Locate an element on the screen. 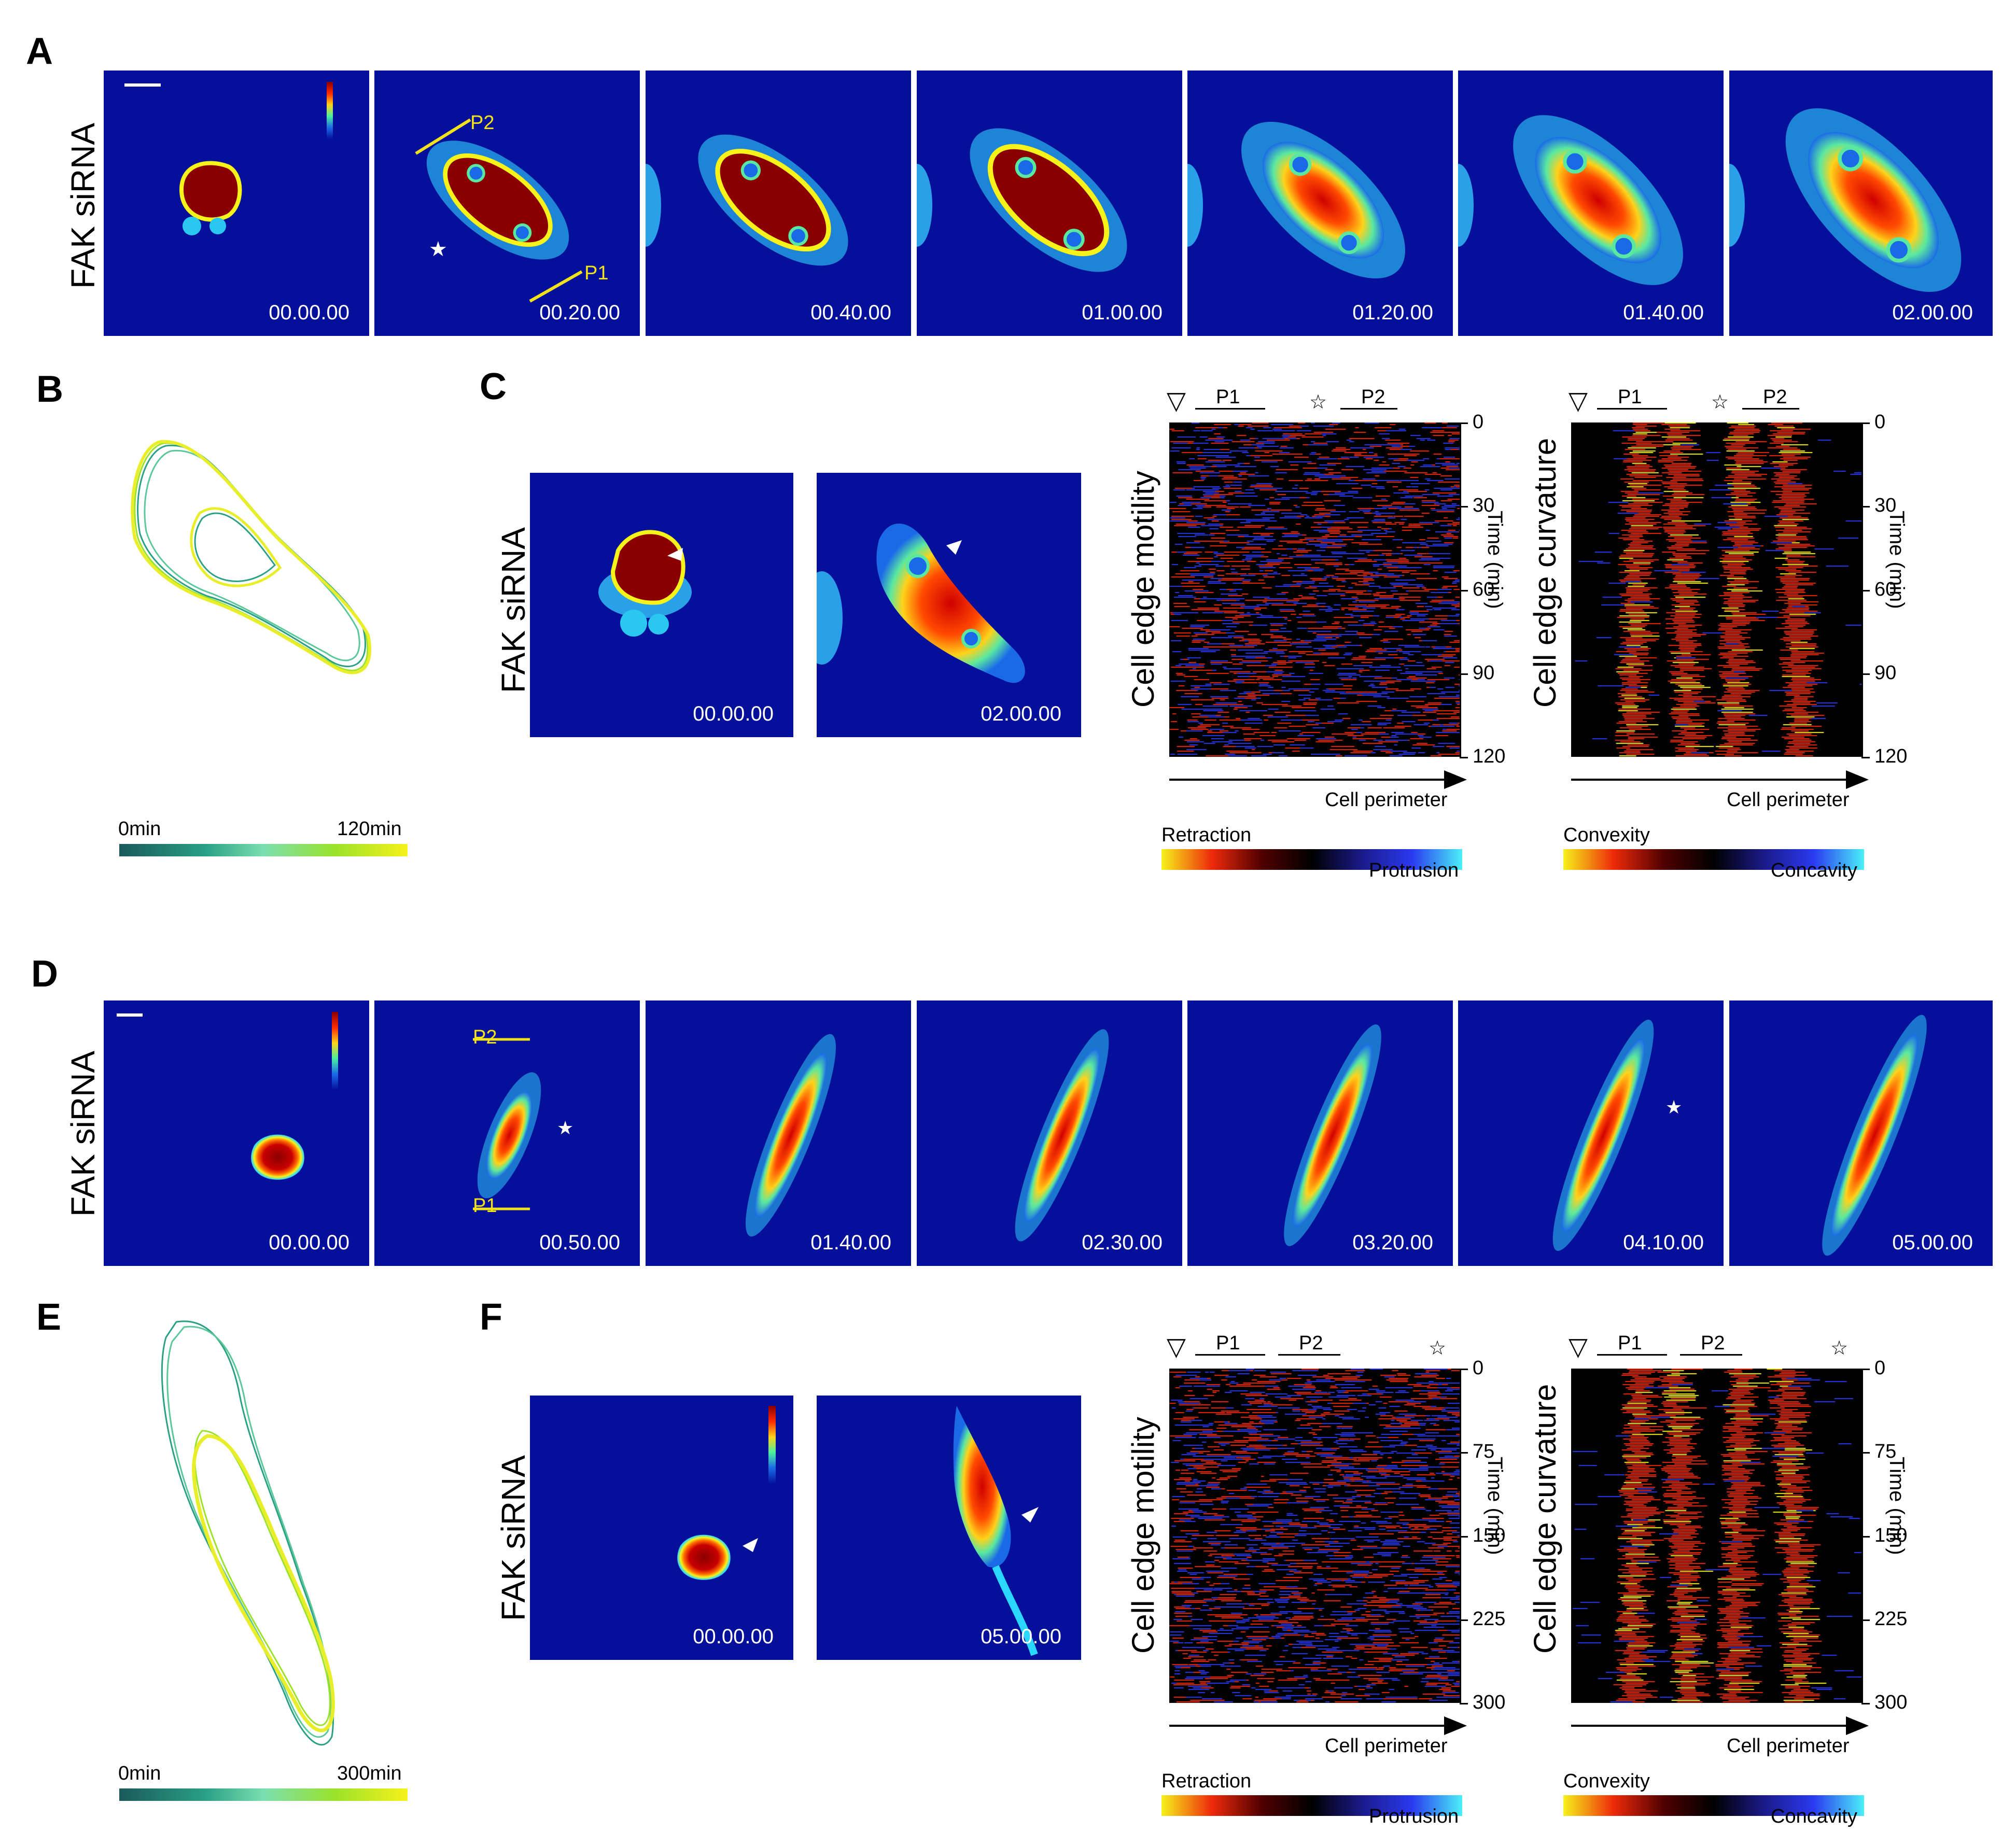  cell-outline-overlay-b is located at coordinates (251, 557).